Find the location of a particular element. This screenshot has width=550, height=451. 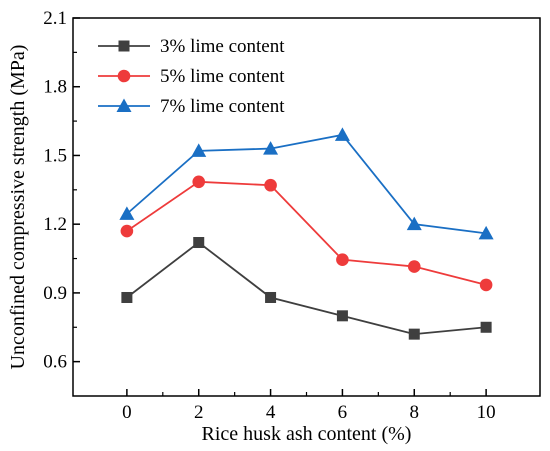

x-tick-label: 10 is located at coordinates (486, 412).